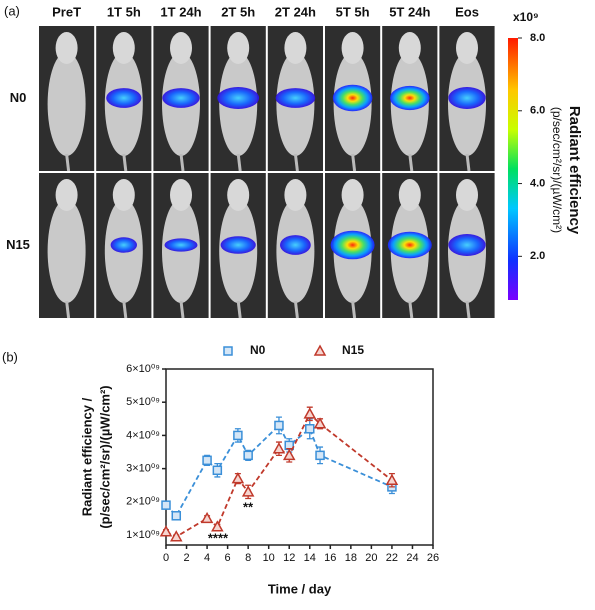  I want to click on colorbar-tick-label: 8.0, so click(537, 38).